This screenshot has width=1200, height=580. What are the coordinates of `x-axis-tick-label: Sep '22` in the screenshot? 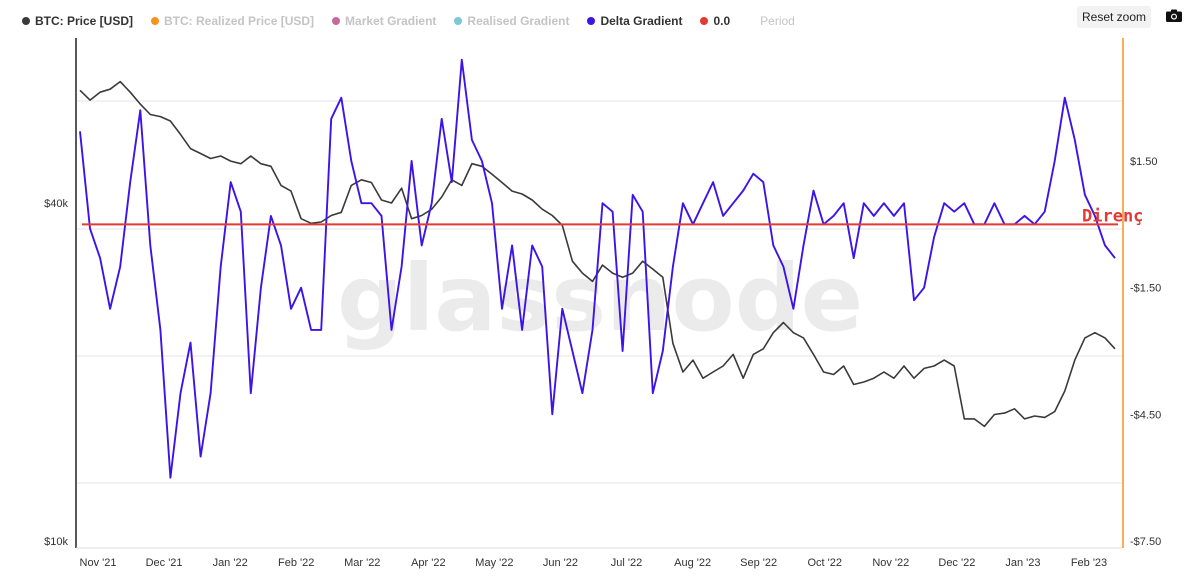 It's located at (758, 563).